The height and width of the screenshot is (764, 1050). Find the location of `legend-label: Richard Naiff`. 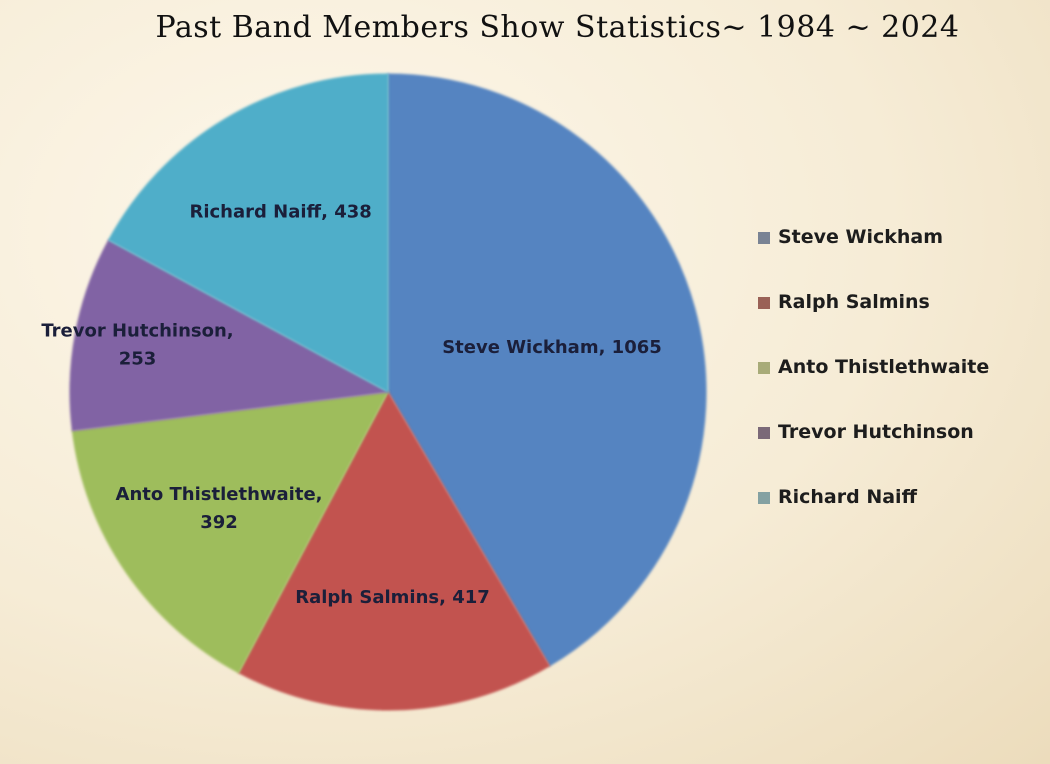

legend-label: Richard Naiff is located at coordinates (847, 497).